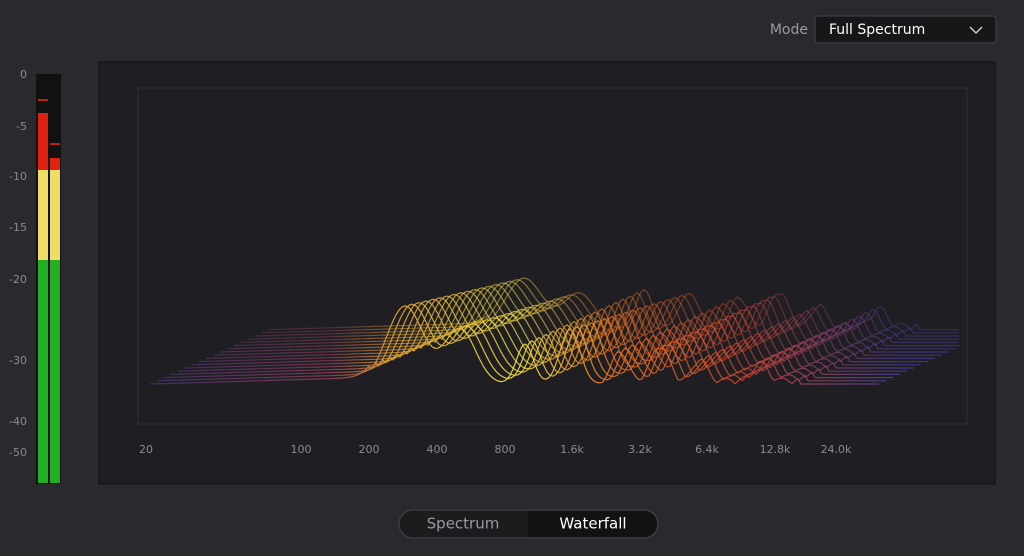  Describe the element at coordinates (463, 524) in the screenshot. I see `toggle-option: Spectrum` at that location.